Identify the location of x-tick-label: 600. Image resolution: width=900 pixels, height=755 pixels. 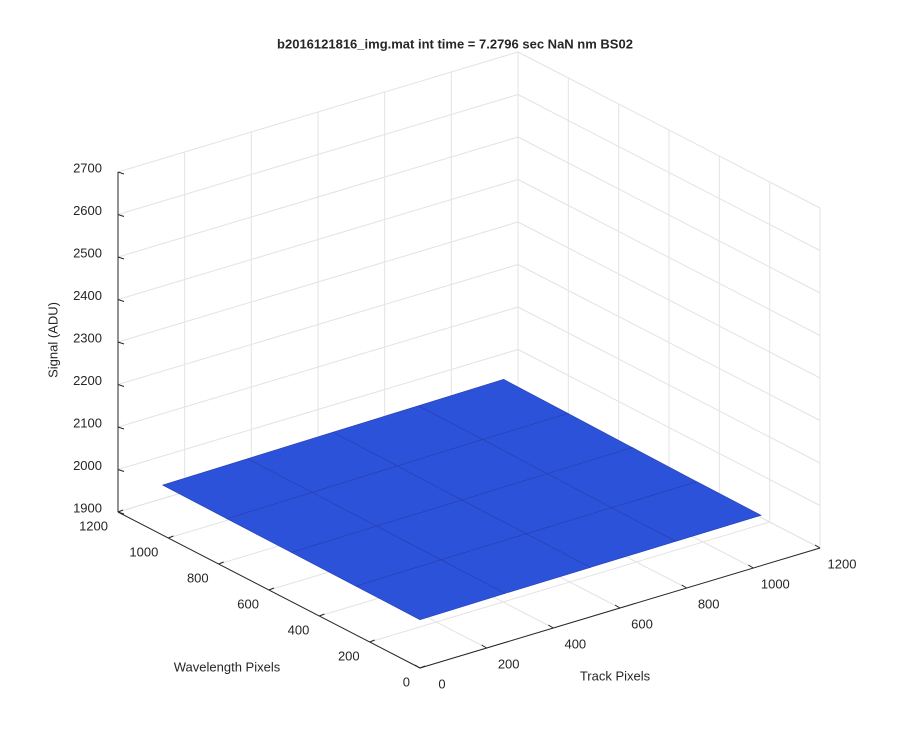
(642, 623).